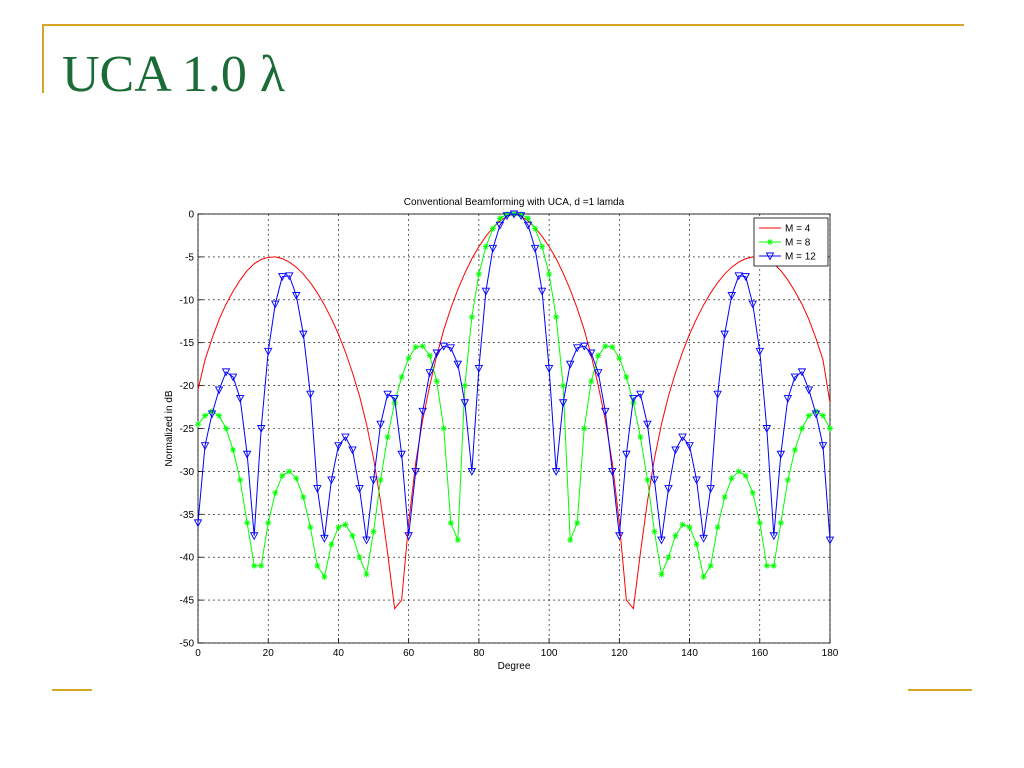 The image size is (1024, 768). What do you see at coordinates (759, 653) in the screenshot?
I see `x-tick-label: 160` at bounding box center [759, 653].